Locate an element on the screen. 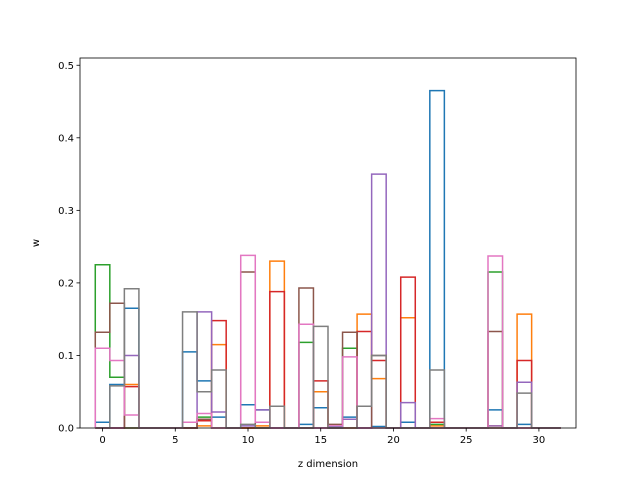 Image resolution: width=640 pixels, height=480 pixels. x-tick-label: 20 is located at coordinates (393, 440).